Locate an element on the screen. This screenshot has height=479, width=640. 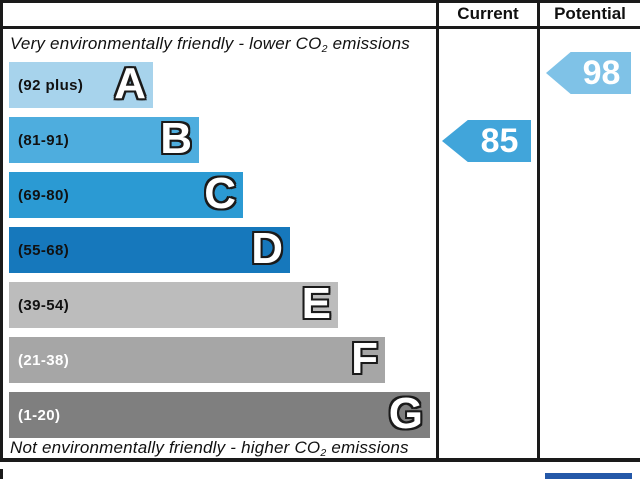
rating-band-g: (1-20) G is located at coordinates (219, 415).